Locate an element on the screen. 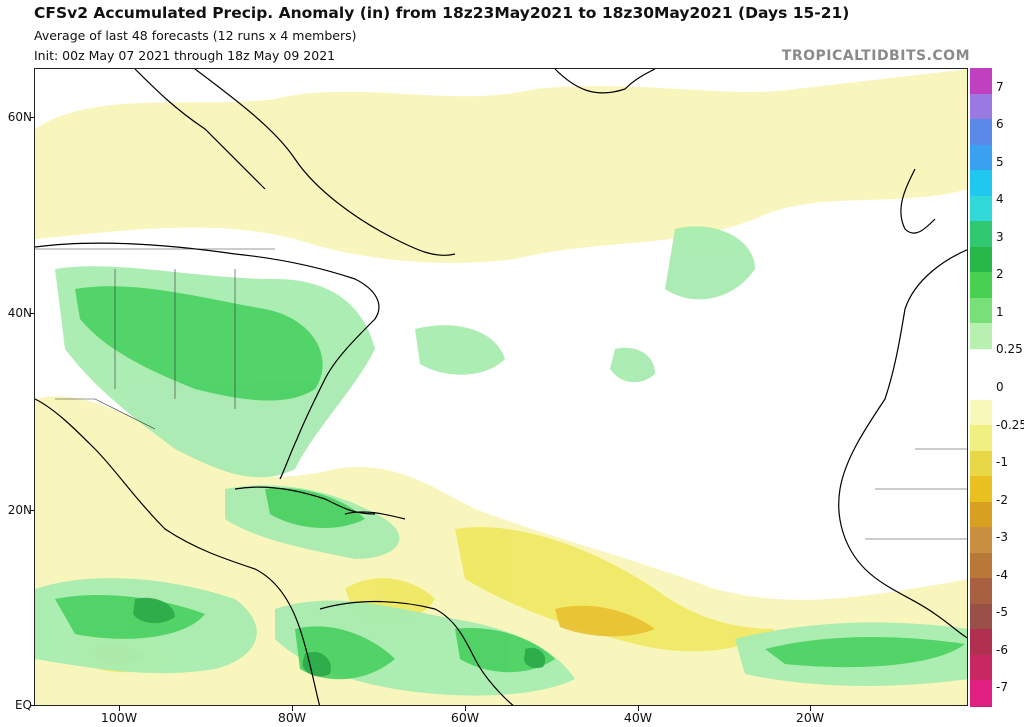 The height and width of the screenshot is (727, 1024). colorbar-label: 1 is located at coordinates (1000, 311).